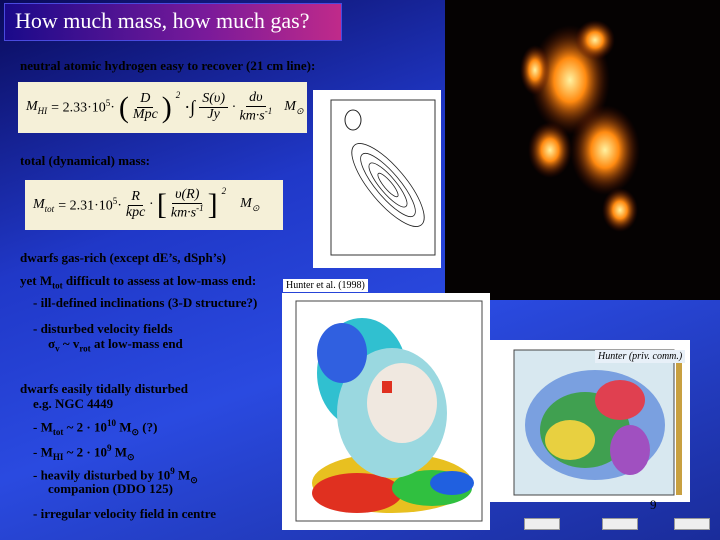 This screenshot has height=540, width=720. I want to click on text-part: σ, so click(52, 343).